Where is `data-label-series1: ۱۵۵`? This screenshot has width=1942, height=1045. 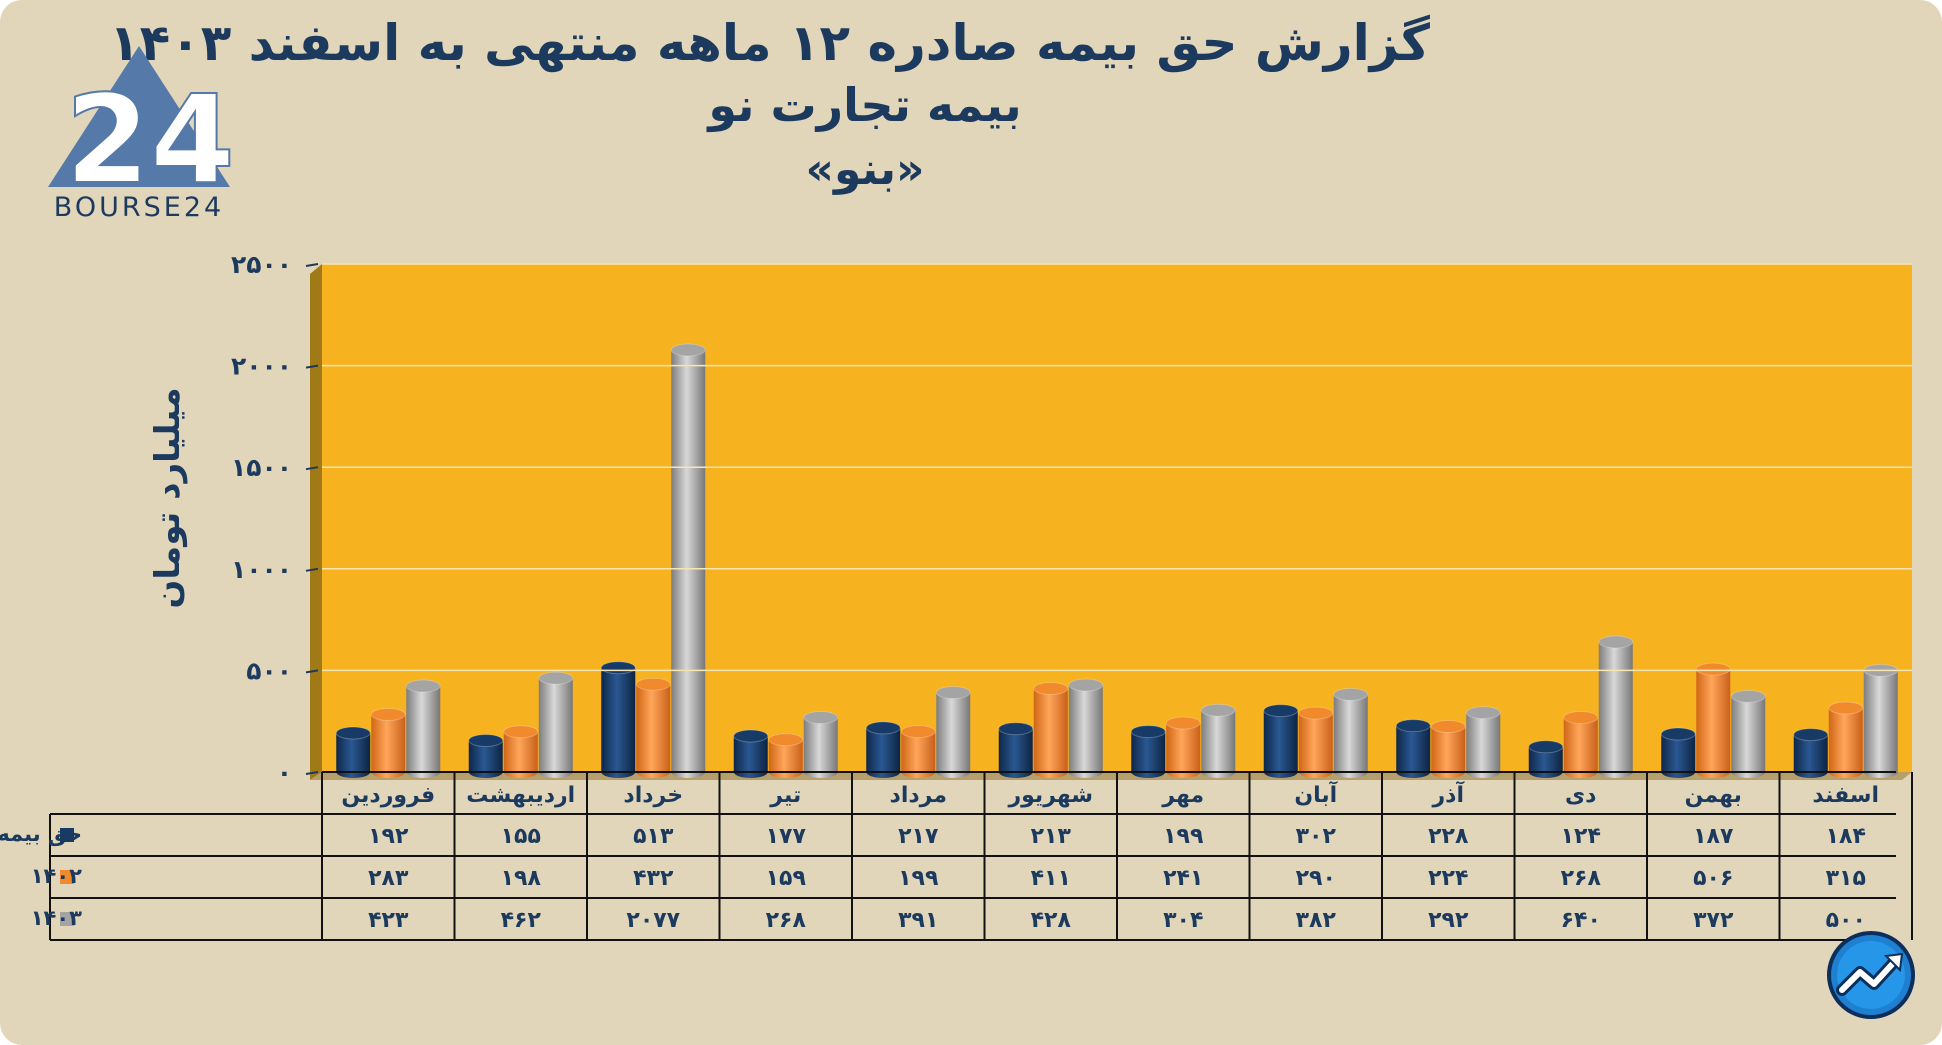
data-label-series1: ۱۵۵ is located at coordinates (521, 836).